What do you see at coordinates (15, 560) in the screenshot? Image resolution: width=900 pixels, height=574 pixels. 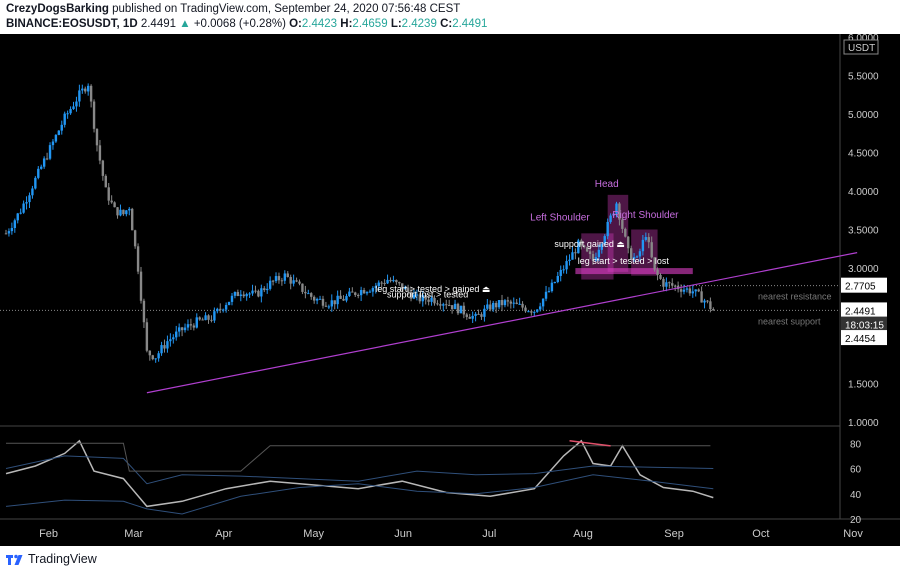 I see `tradingview-logo-icon` at bounding box center [15, 560].